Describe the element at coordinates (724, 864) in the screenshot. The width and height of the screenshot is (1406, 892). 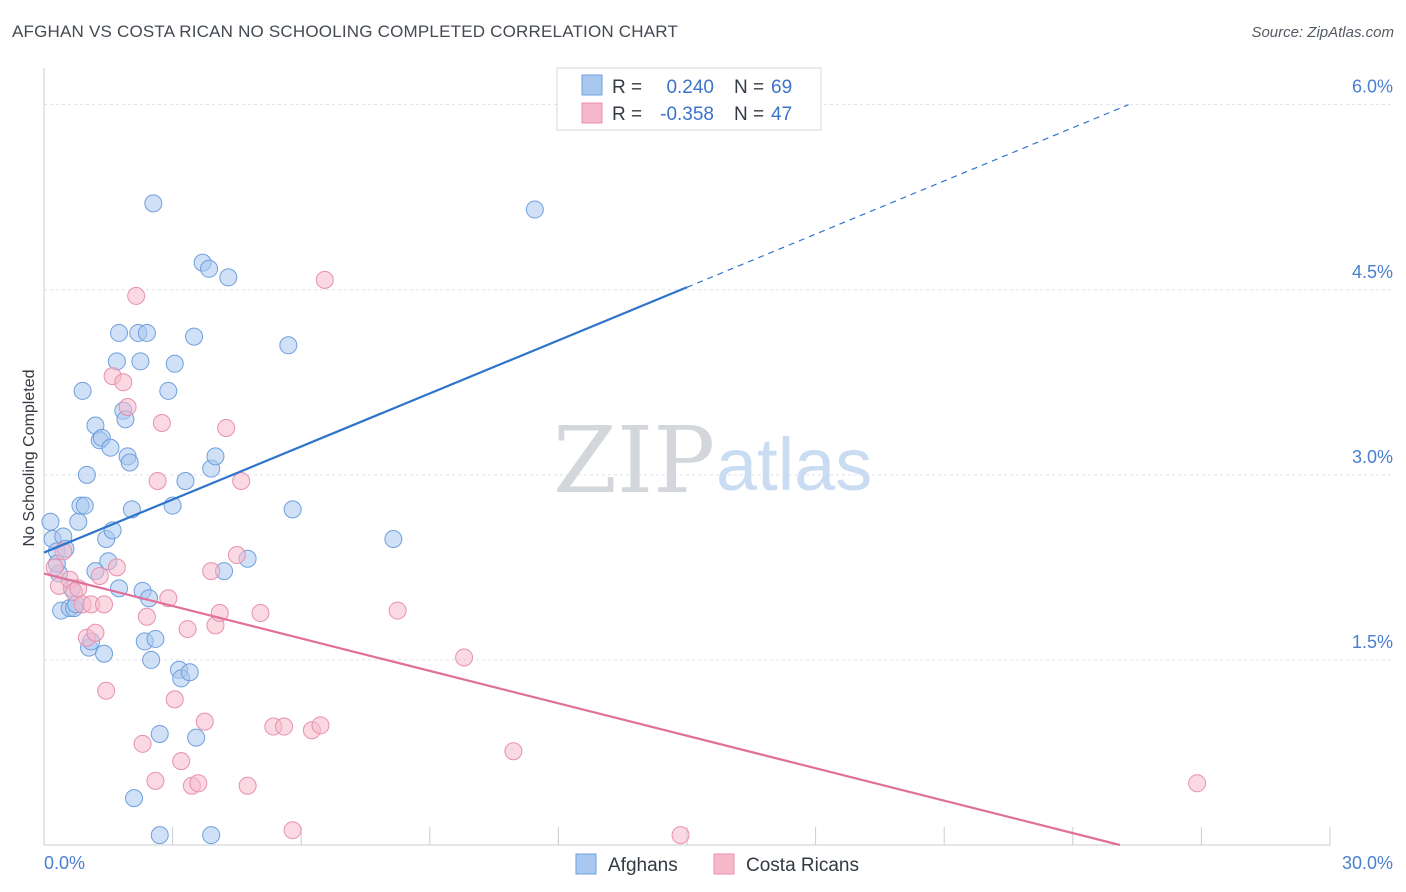
I see `series-legend-swatch-costa-ricans` at that location.